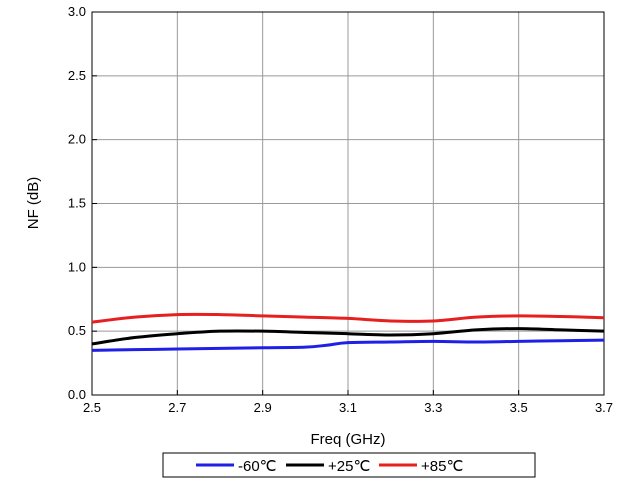 This screenshot has width=632, height=483. What do you see at coordinates (263, 407) in the screenshot?
I see `x-tick-label: 2.9` at bounding box center [263, 407].